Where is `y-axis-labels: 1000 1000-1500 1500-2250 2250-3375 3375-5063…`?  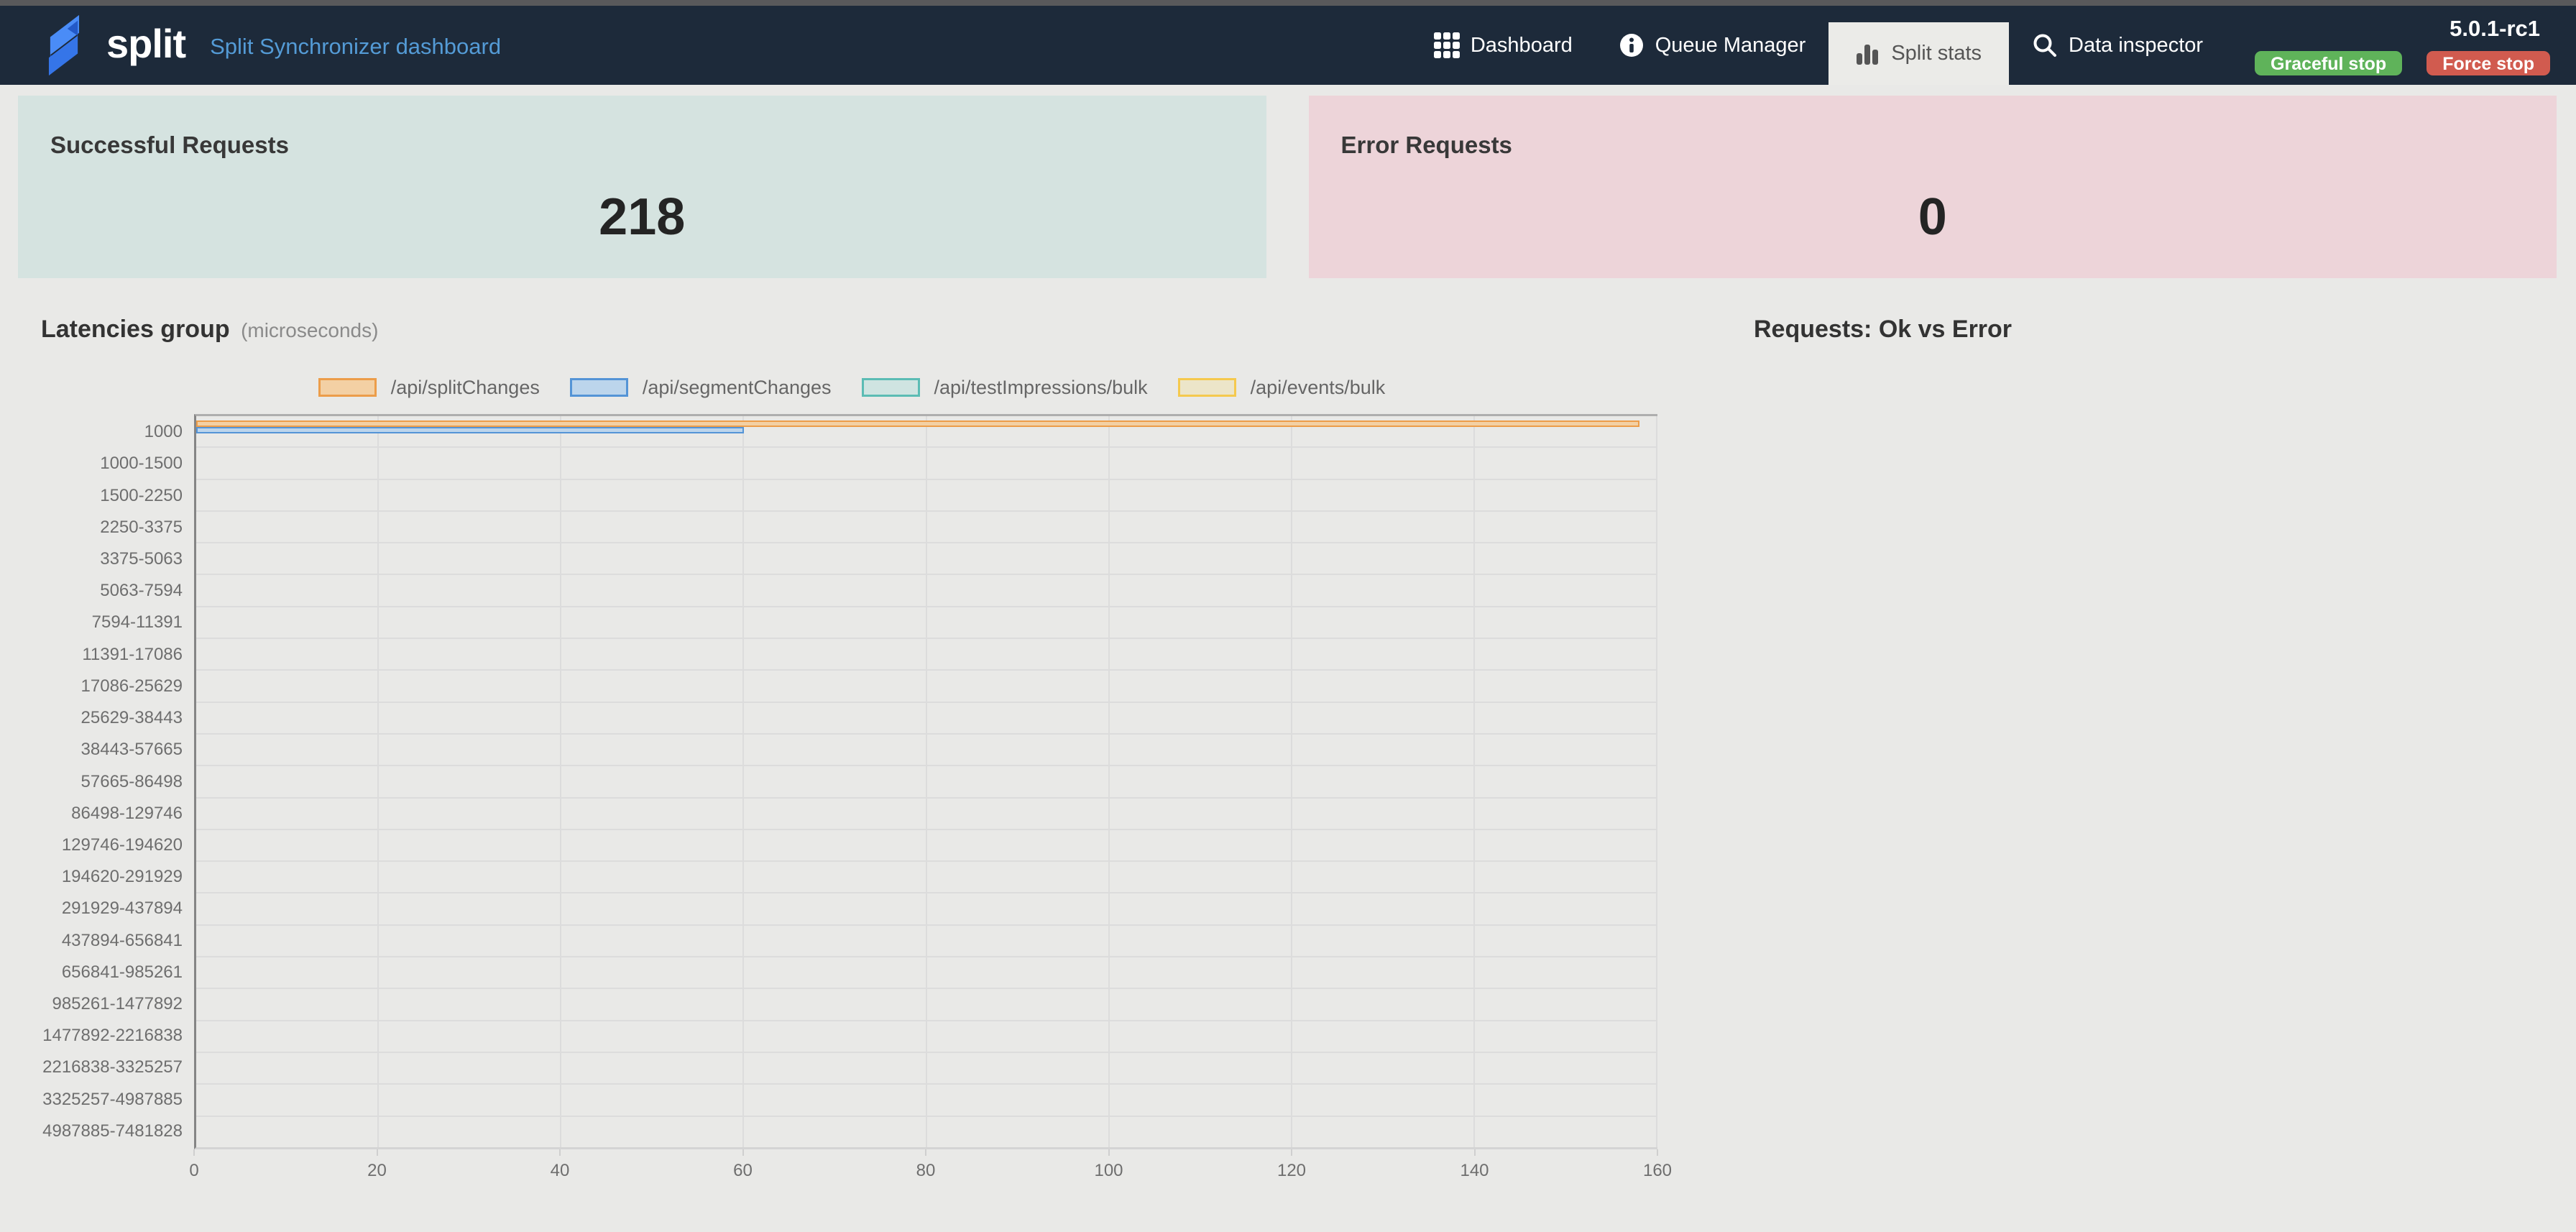
y-axis-labels: 1000 1000-1500 1500-2250 2250-3375 3375-5063… is located at coordinates (97, 781).